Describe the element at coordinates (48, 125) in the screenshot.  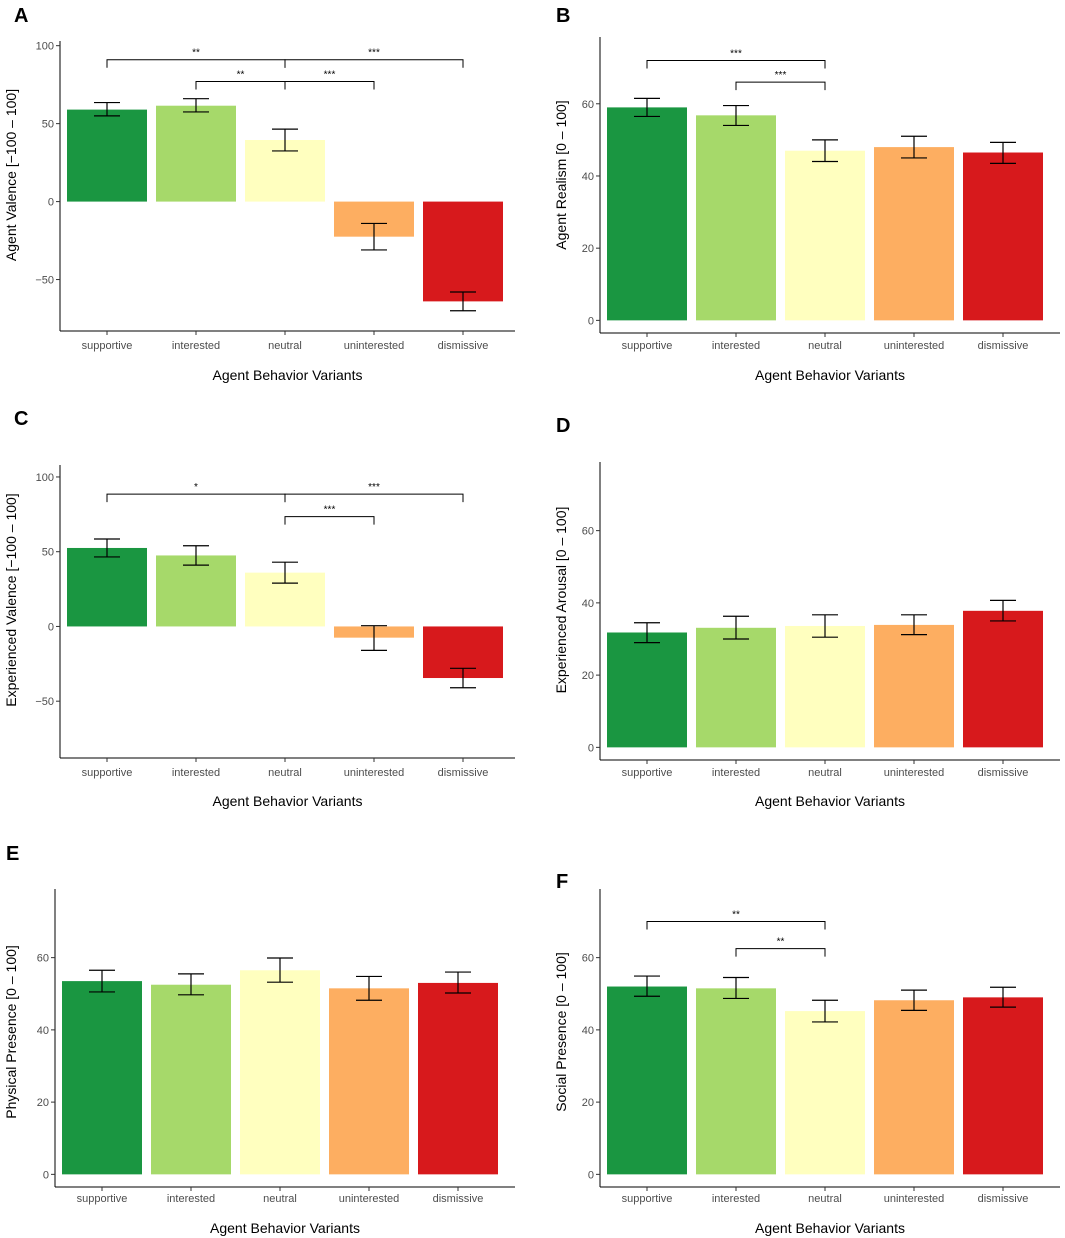
I see `y-tick-label: 50` at that location.